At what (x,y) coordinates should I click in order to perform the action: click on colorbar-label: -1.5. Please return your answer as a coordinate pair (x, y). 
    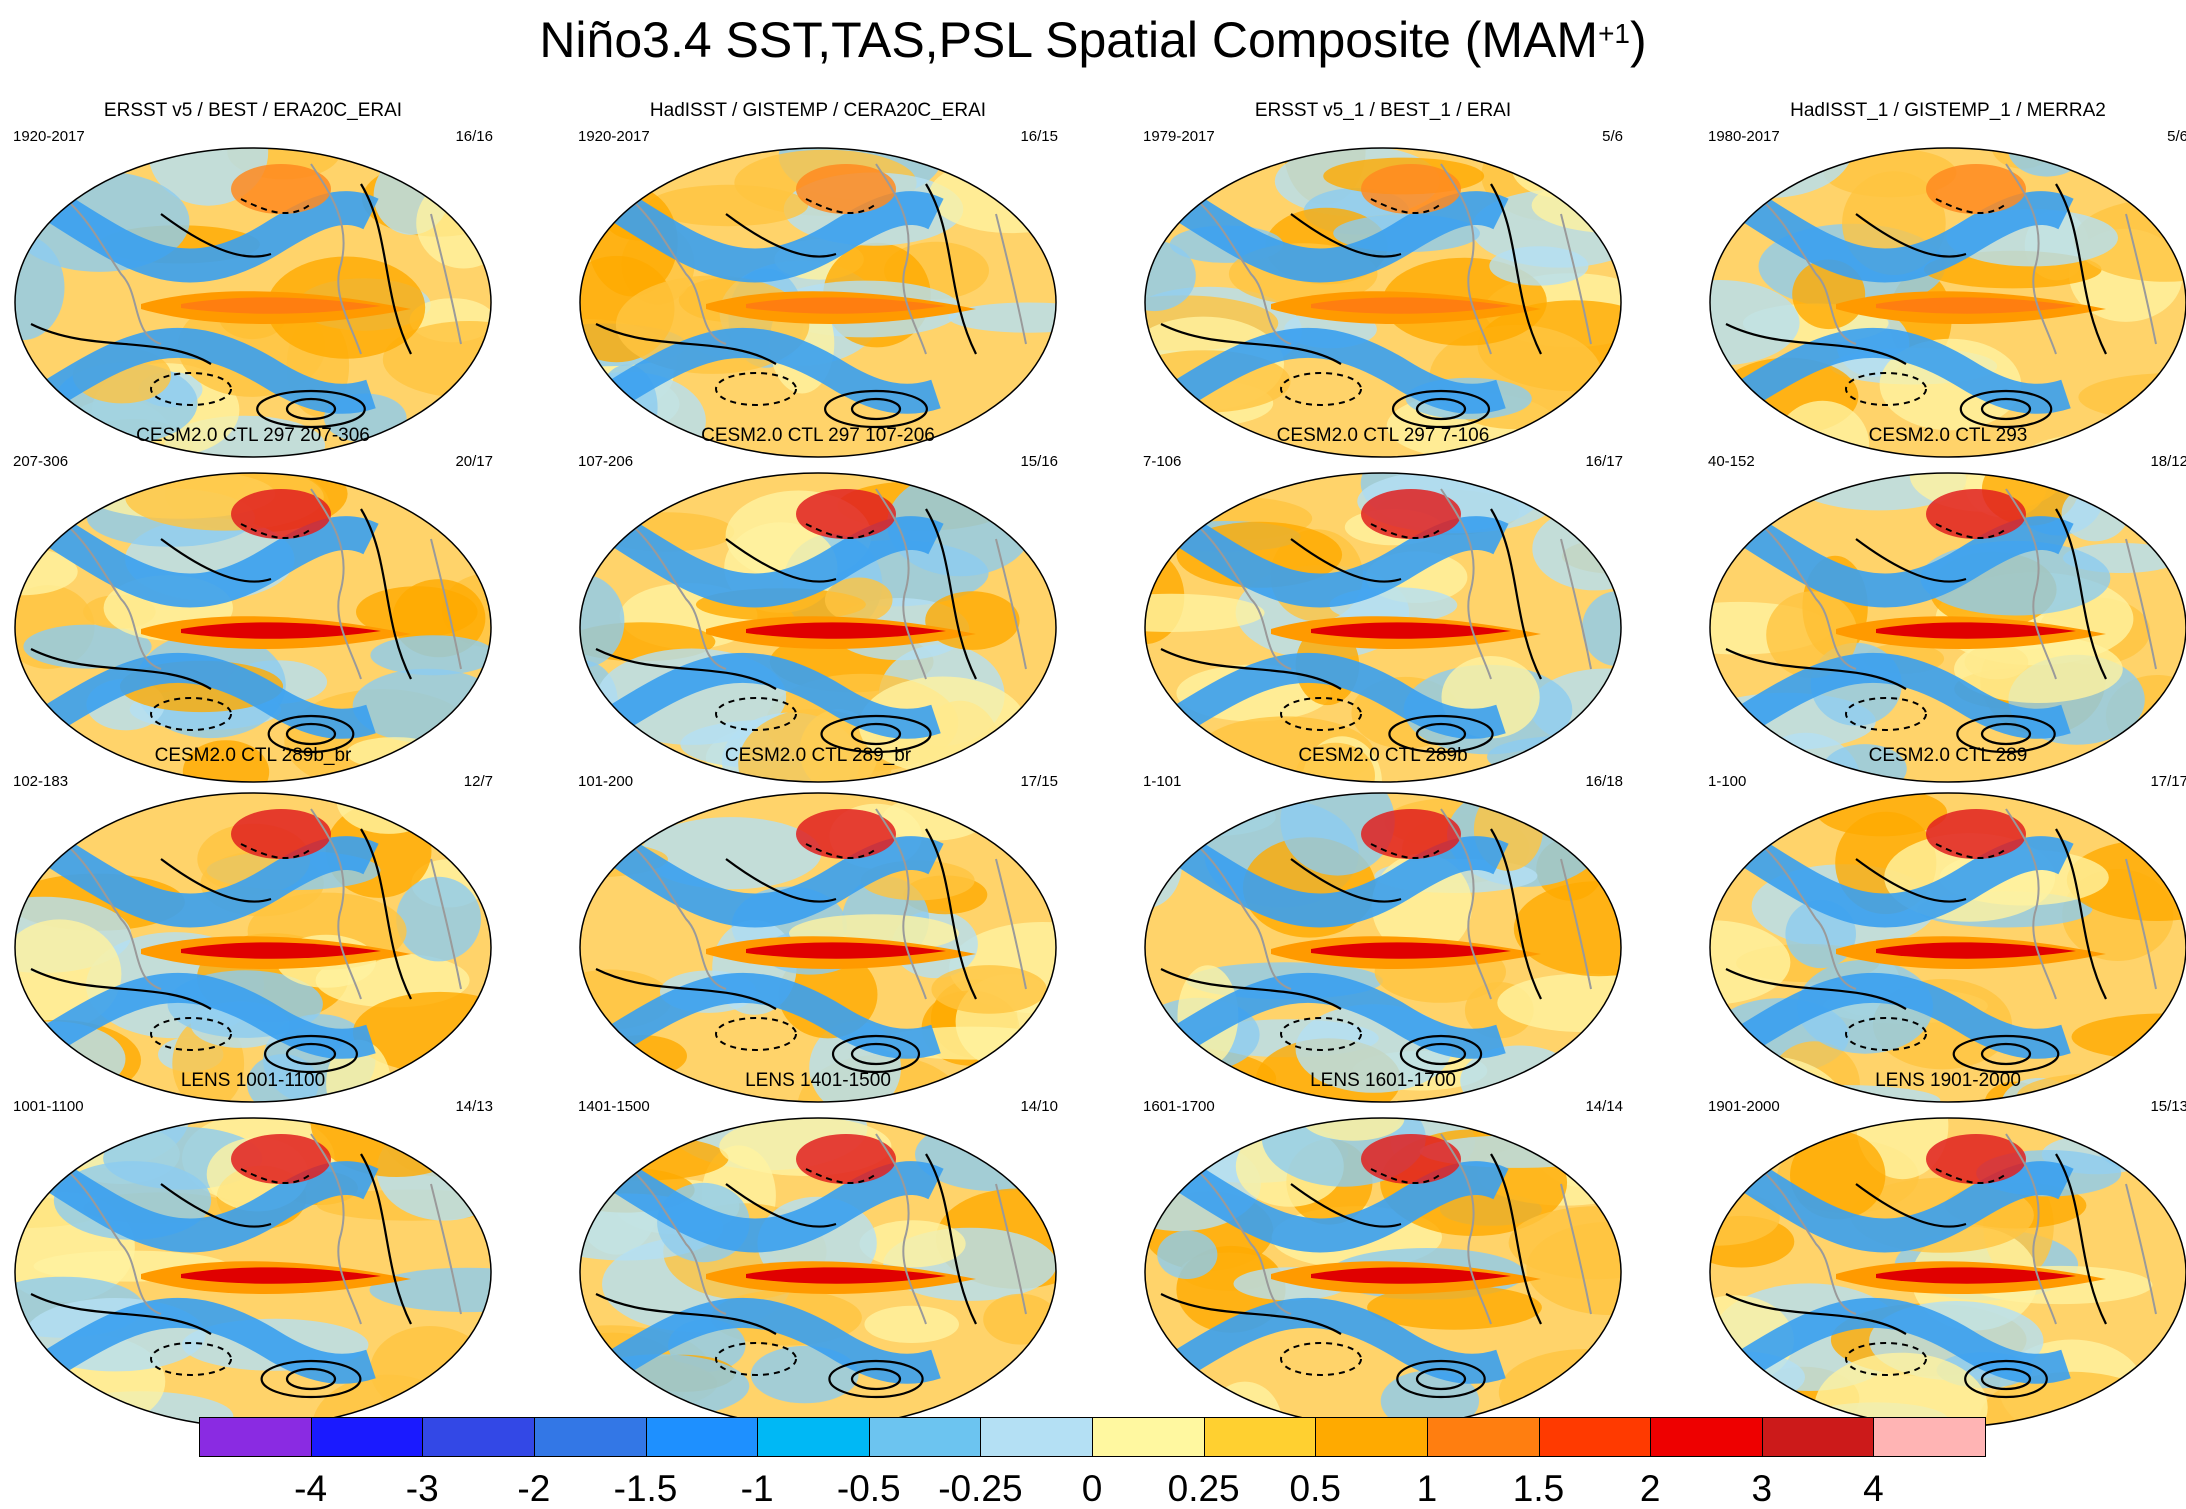
    Looking at the image, I should click on (646, 1489).